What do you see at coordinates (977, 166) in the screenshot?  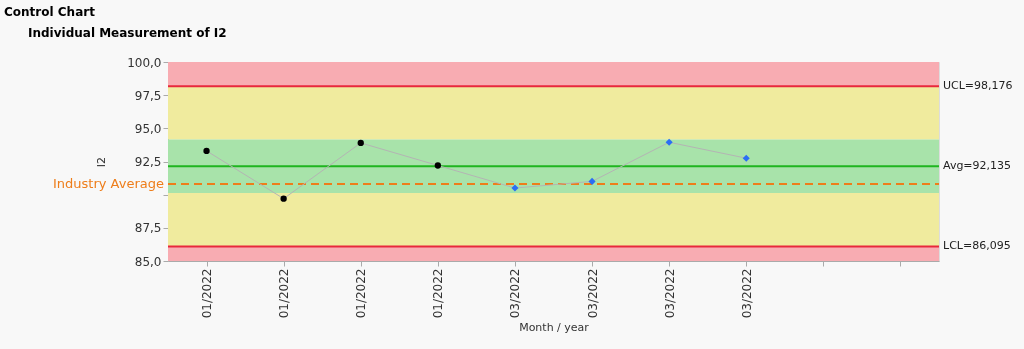 I see `ref-line-label: Avg=92,135` at bounding box center [977, 166].